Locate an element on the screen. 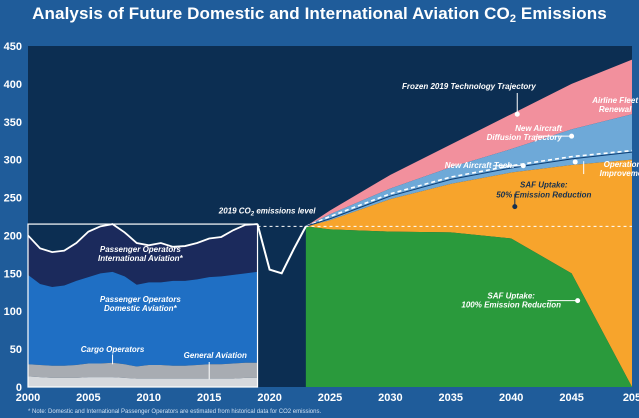 This screenshot has height=418, width=639. x-tick-label-4: 2020 is located at coordinates (269, 398).